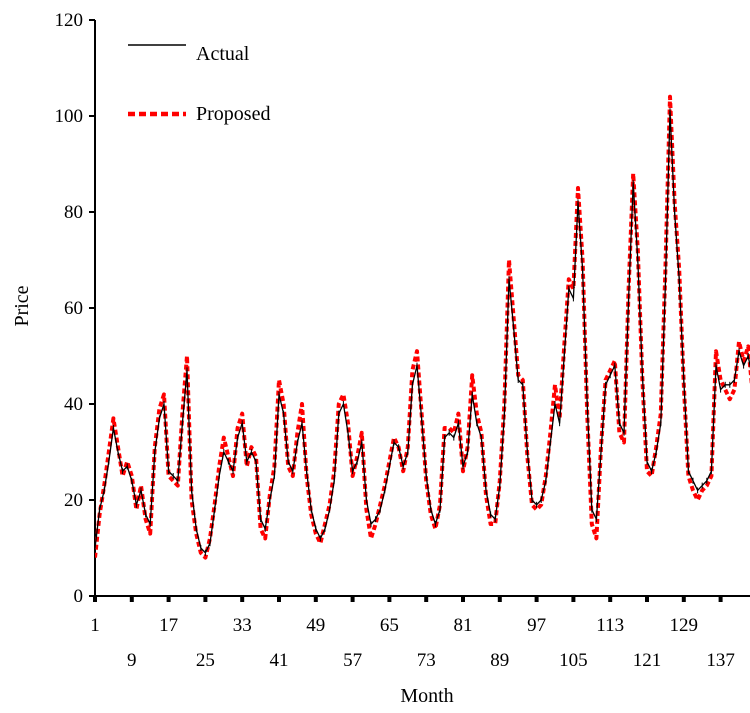  What do you see at coordinates (223, 54) in the screenshot?
I see `legend-label-actual: Actual` at bounding box center [223, 54].